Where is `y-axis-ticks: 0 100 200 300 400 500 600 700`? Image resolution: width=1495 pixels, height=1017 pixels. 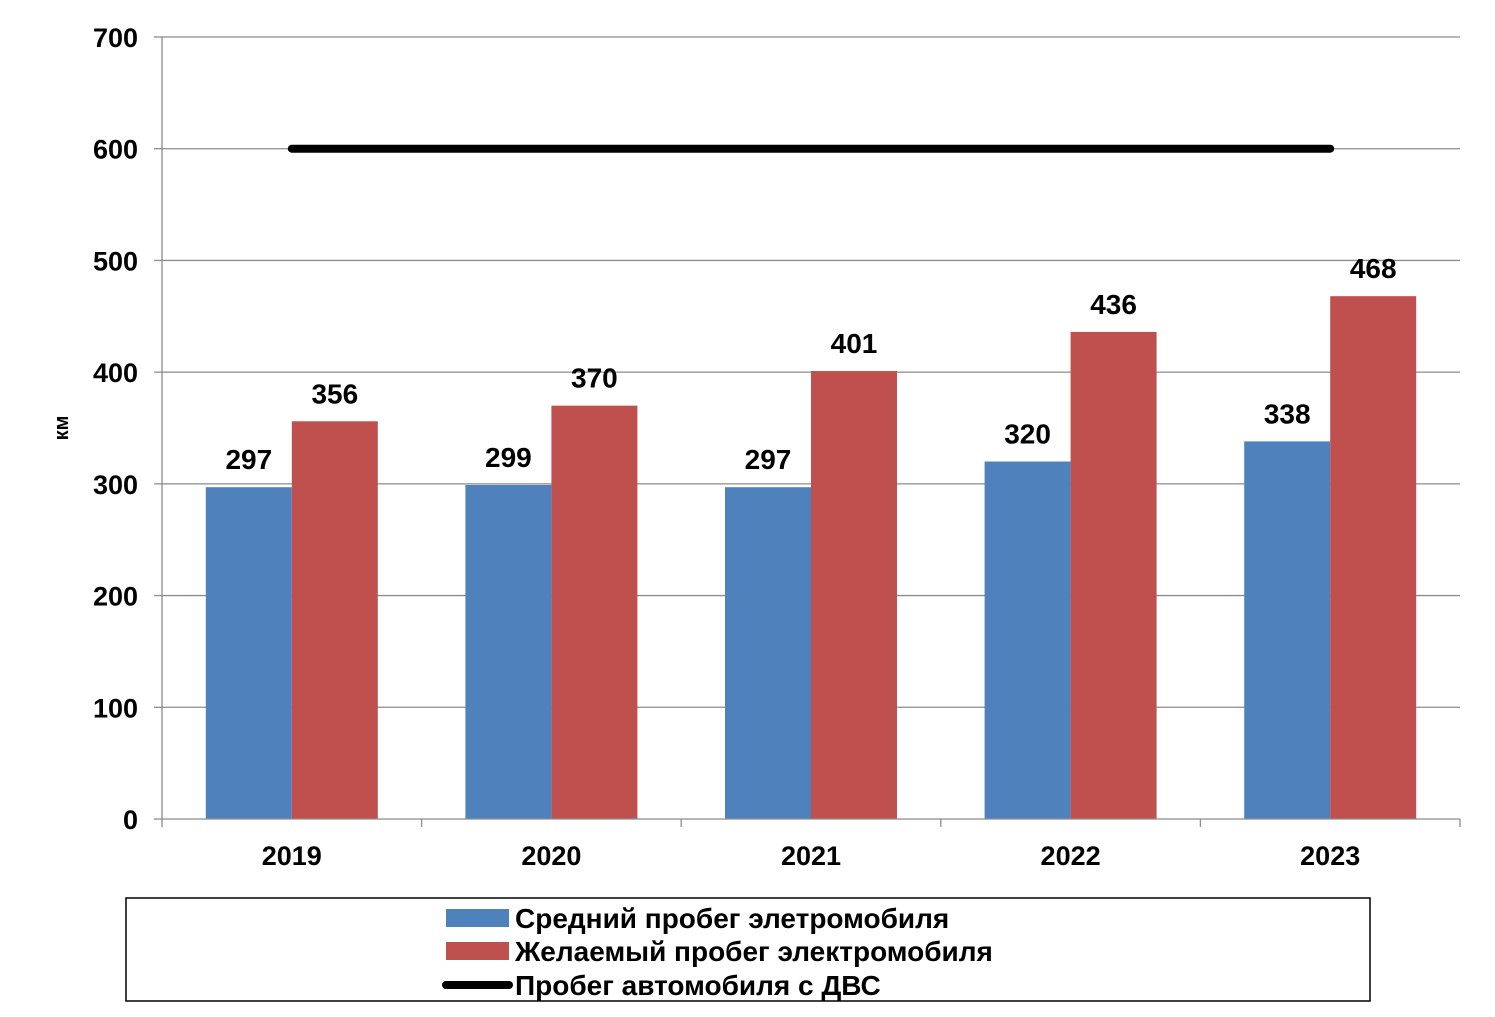
y-axis-ticks: 0 100 200 300 400 500 600 700 is located at coordinates (127, 429).